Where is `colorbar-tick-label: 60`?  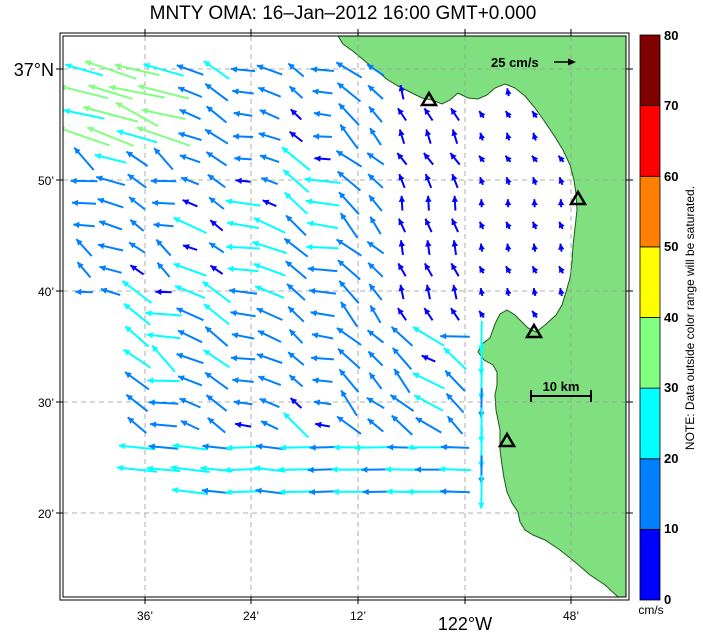
colorbar-tick-label: 60 is located at coordinates (671, 176).